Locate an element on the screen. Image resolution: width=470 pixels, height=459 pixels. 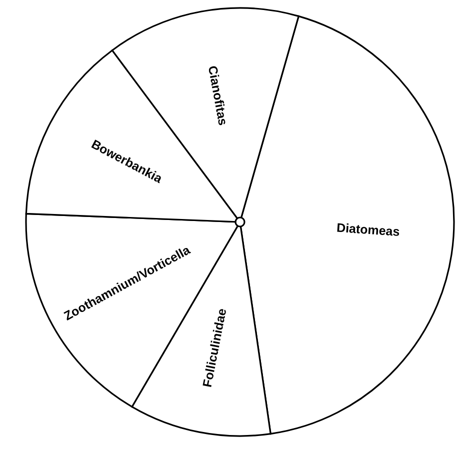
slice-label: Cianofitas is located at coordinates (217, 95).